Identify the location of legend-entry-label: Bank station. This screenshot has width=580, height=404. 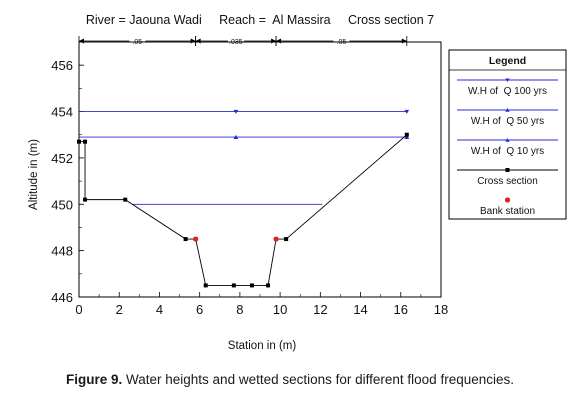
(507, 211).